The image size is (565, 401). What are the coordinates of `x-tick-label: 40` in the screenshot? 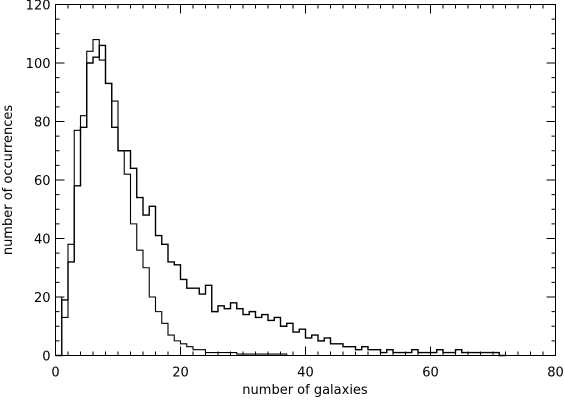 It's located at (305, 373).